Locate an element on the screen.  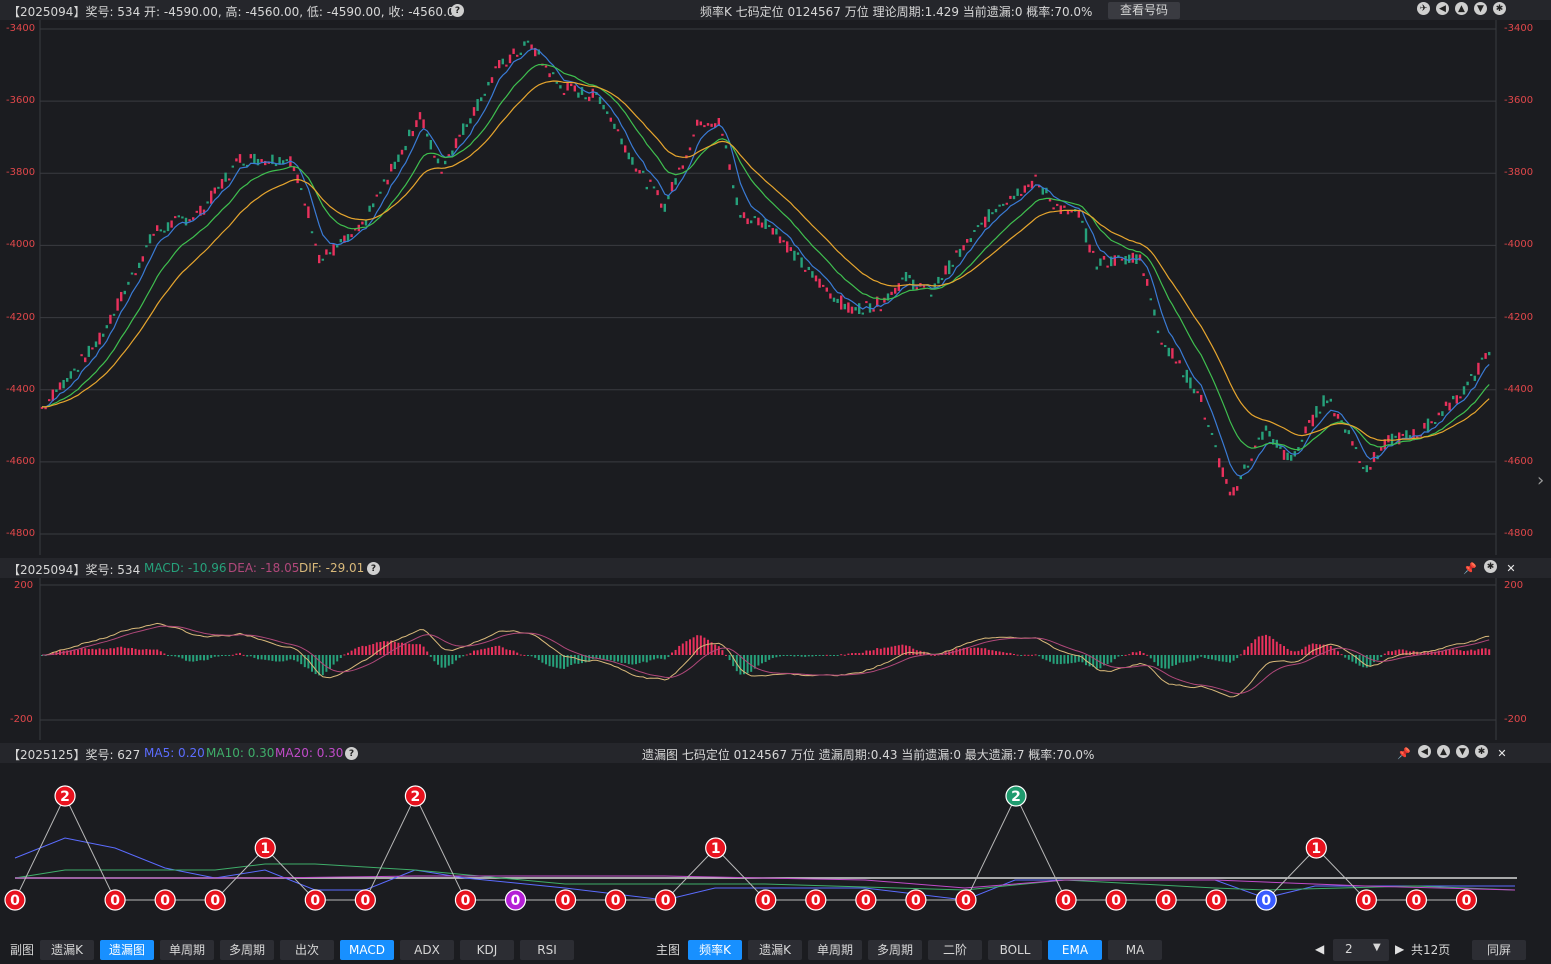
next-page-icon: ▶ is located at coordinates (1400, 949).